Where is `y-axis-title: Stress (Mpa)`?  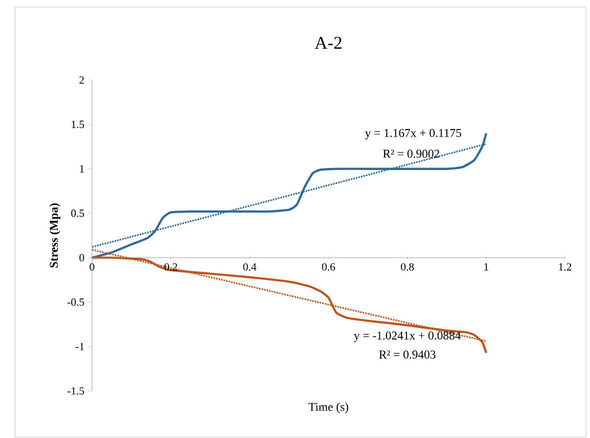 y-axis-title: Stress (Mpa) is located at coordinates (54, 235).